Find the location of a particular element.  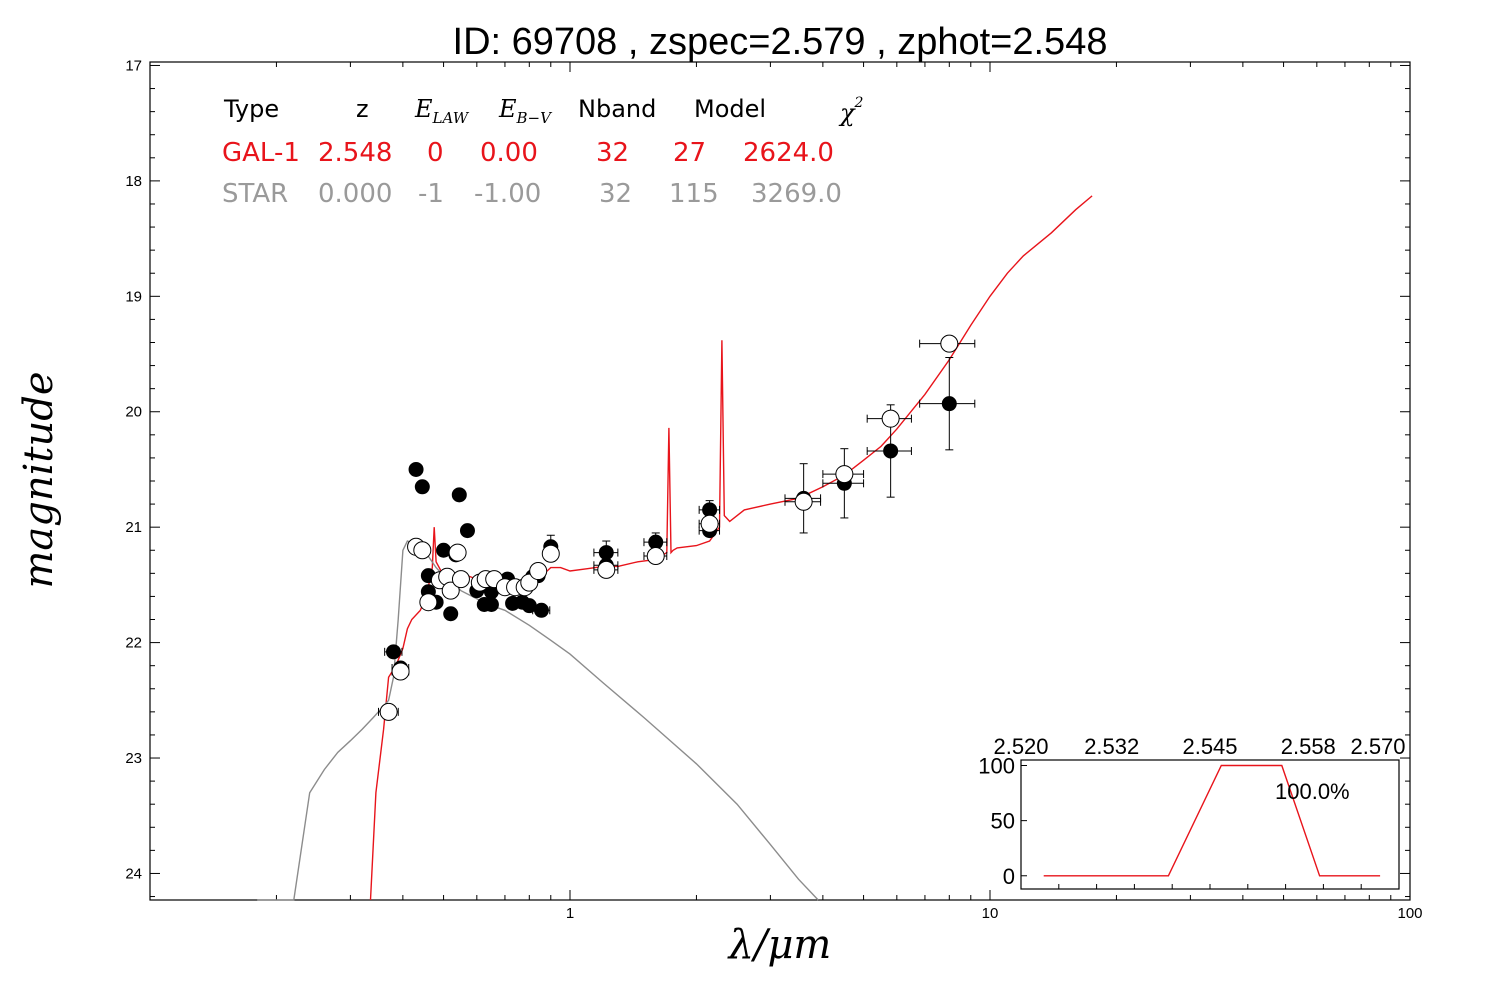

row-star-chi2: 3269.0 is located at coordinates (796, 194).